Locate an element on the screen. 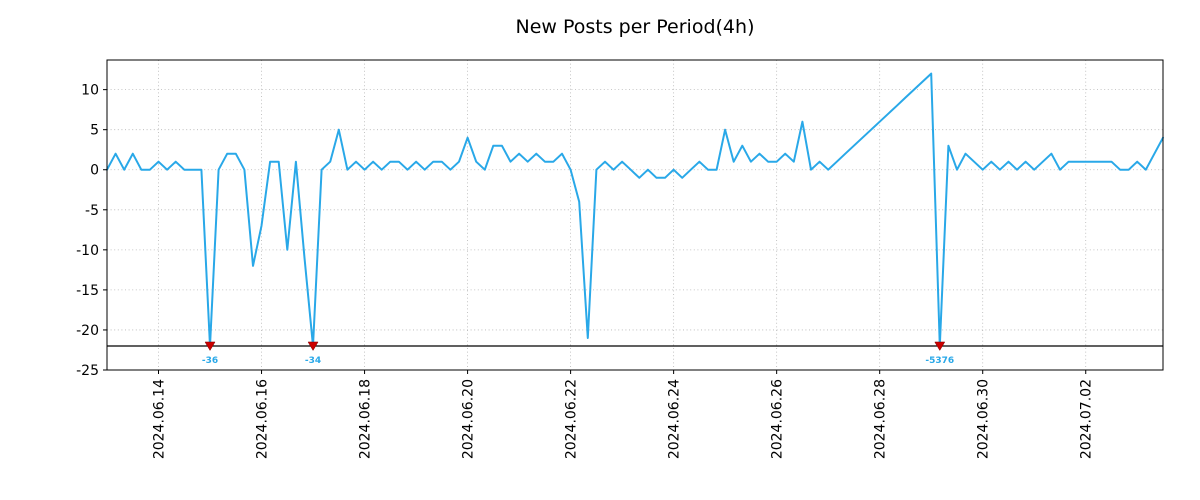 Image resolution: width=1200 pixels, height=500 pixels. x-tick-label: 2024.06.20 is located at coordinates (469, 419).